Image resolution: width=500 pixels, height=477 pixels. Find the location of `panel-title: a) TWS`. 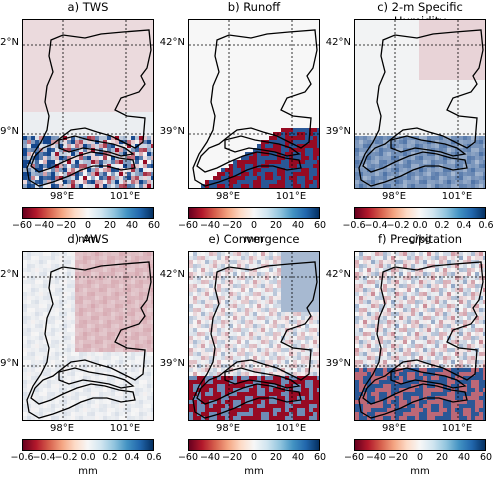

panel-title: a) TWS is located at coordinates (88, 7).